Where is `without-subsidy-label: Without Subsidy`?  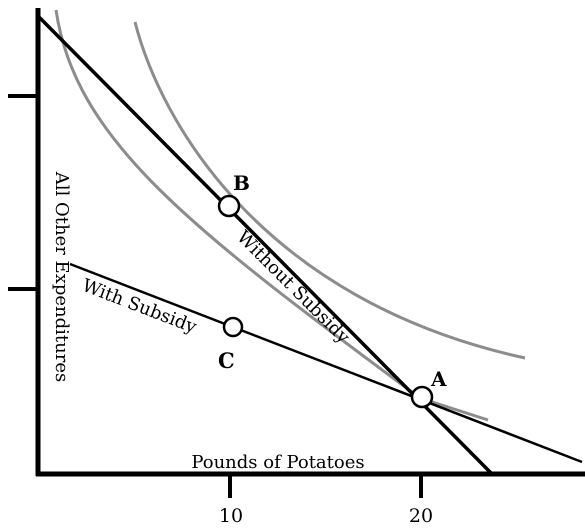
without-subsidy-label: Without Subsidy is located at coordinates (293, 288).